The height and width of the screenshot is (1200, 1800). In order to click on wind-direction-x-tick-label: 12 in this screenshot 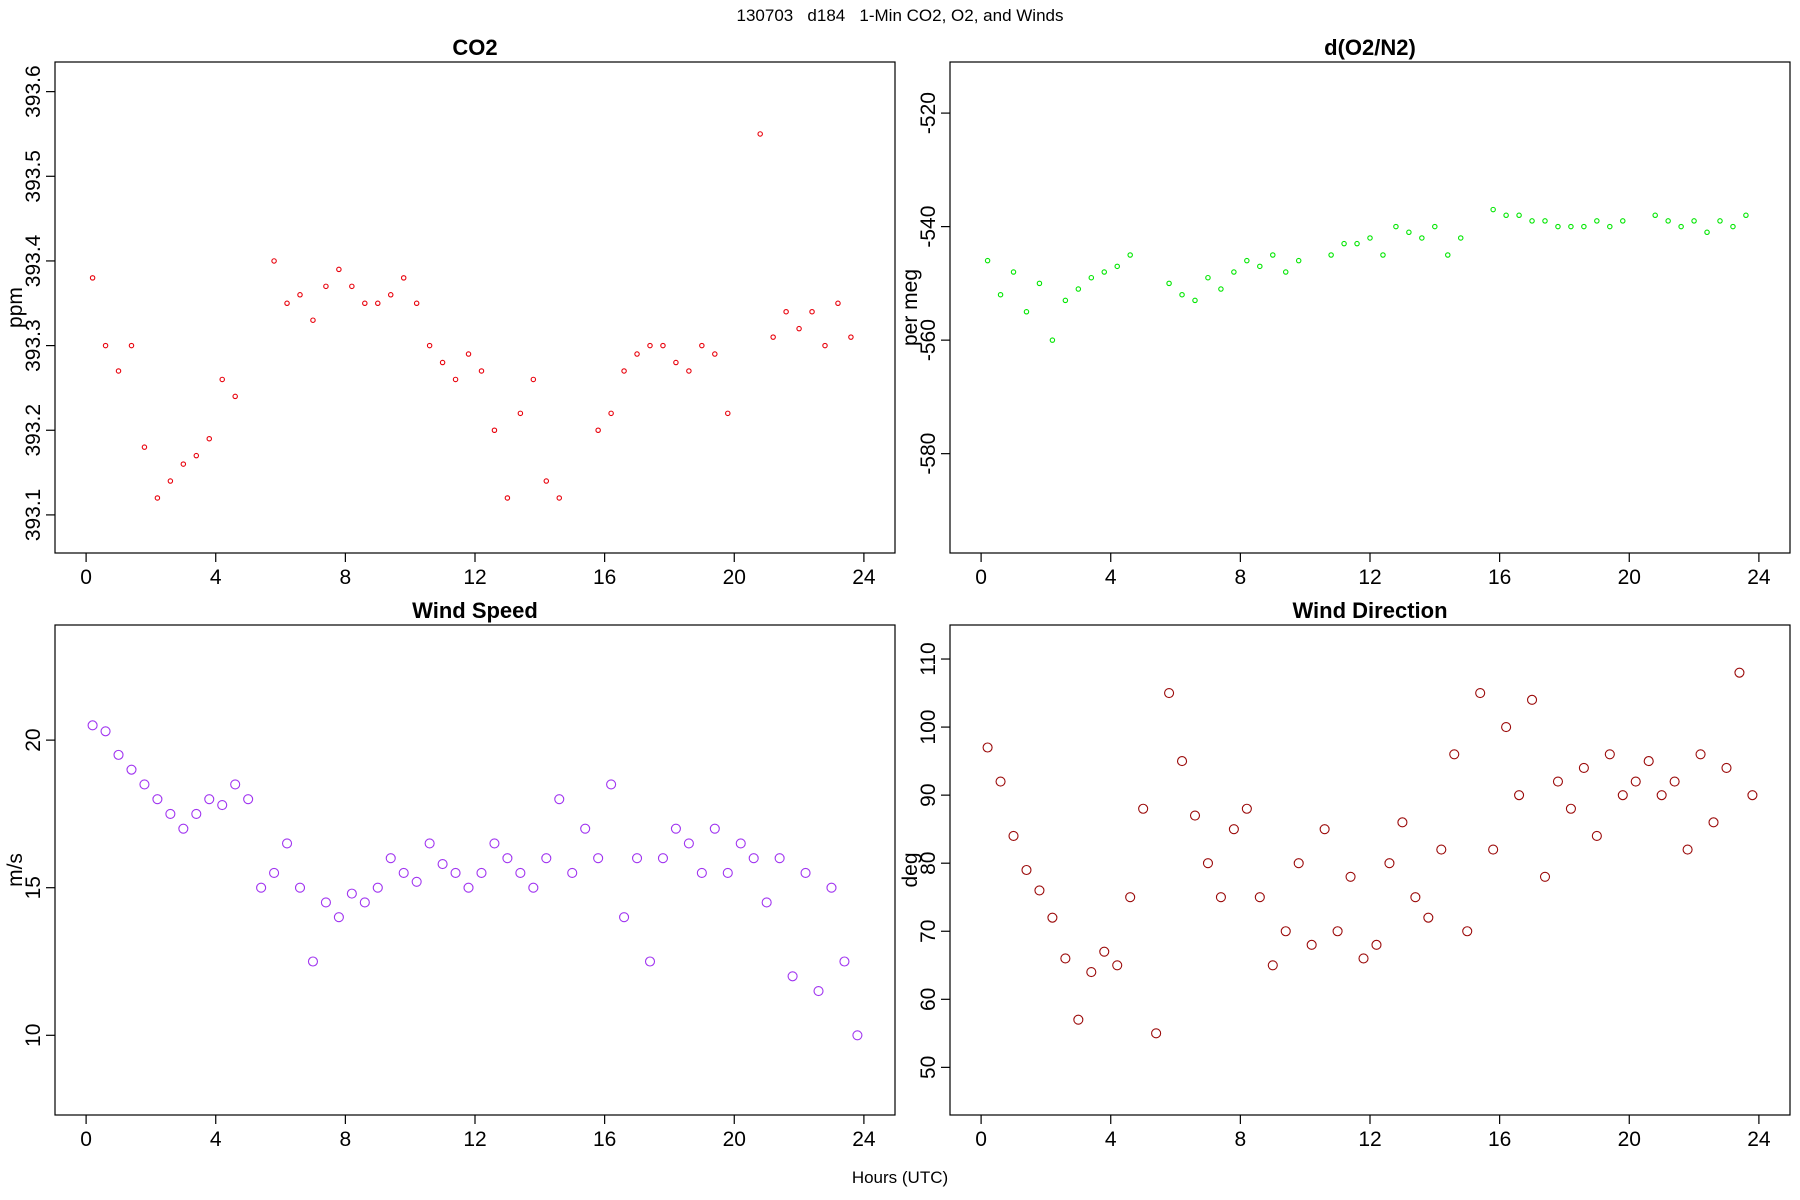, I will do `click(1369, 1139)`.